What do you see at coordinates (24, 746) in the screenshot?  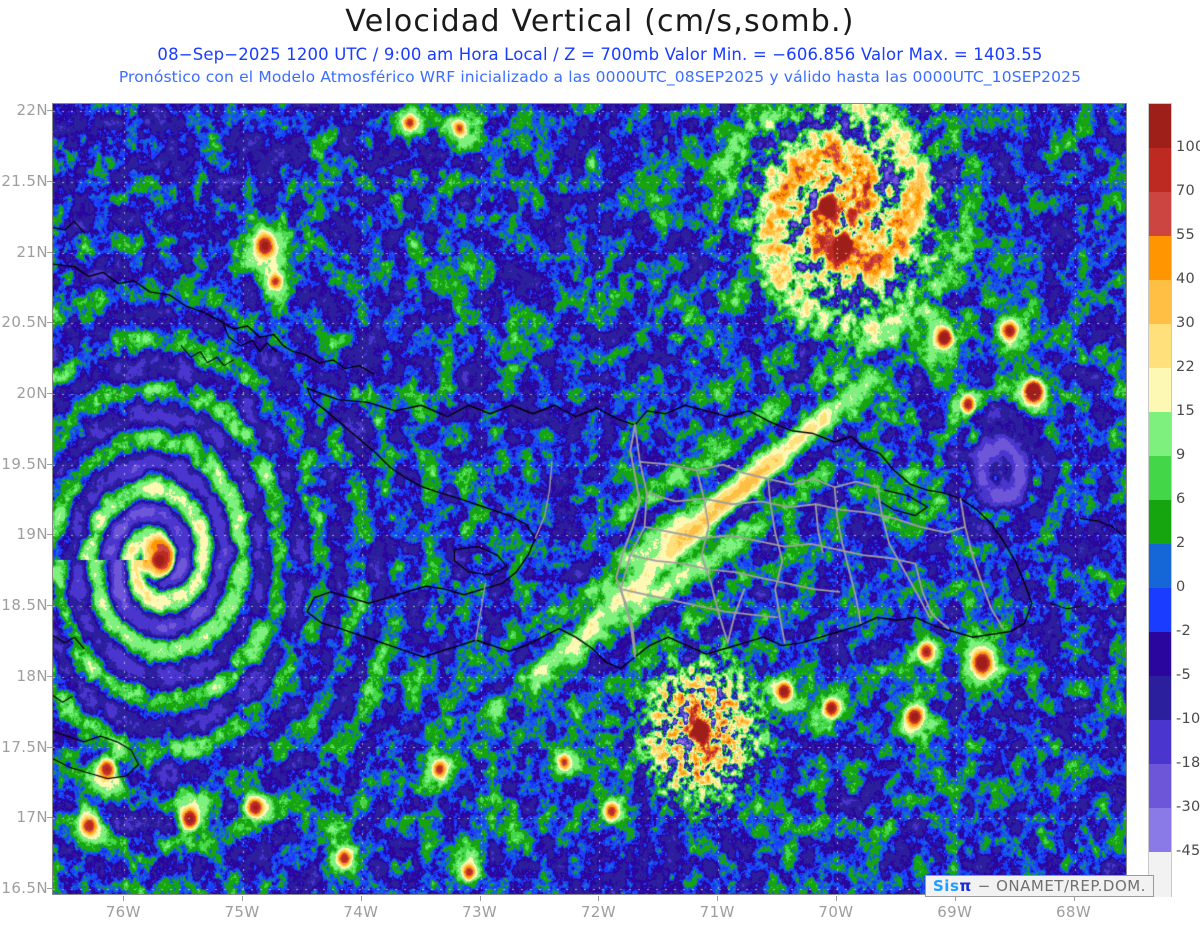 I see `y-tick-label: 17.5N` at bounding box center [24, 746].